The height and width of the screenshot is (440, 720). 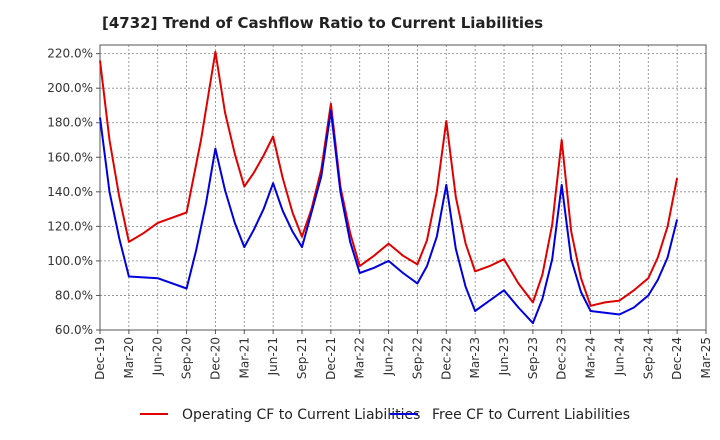 I want to click on x-tick-label: Sep-20, so click(x=187, y=358).